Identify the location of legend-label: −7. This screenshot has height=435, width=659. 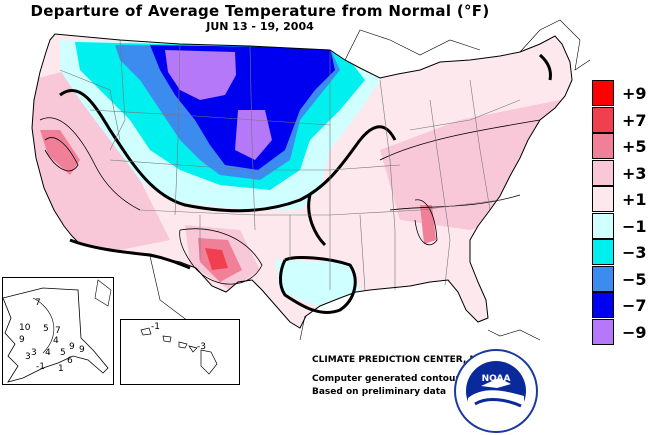
(634, 305).